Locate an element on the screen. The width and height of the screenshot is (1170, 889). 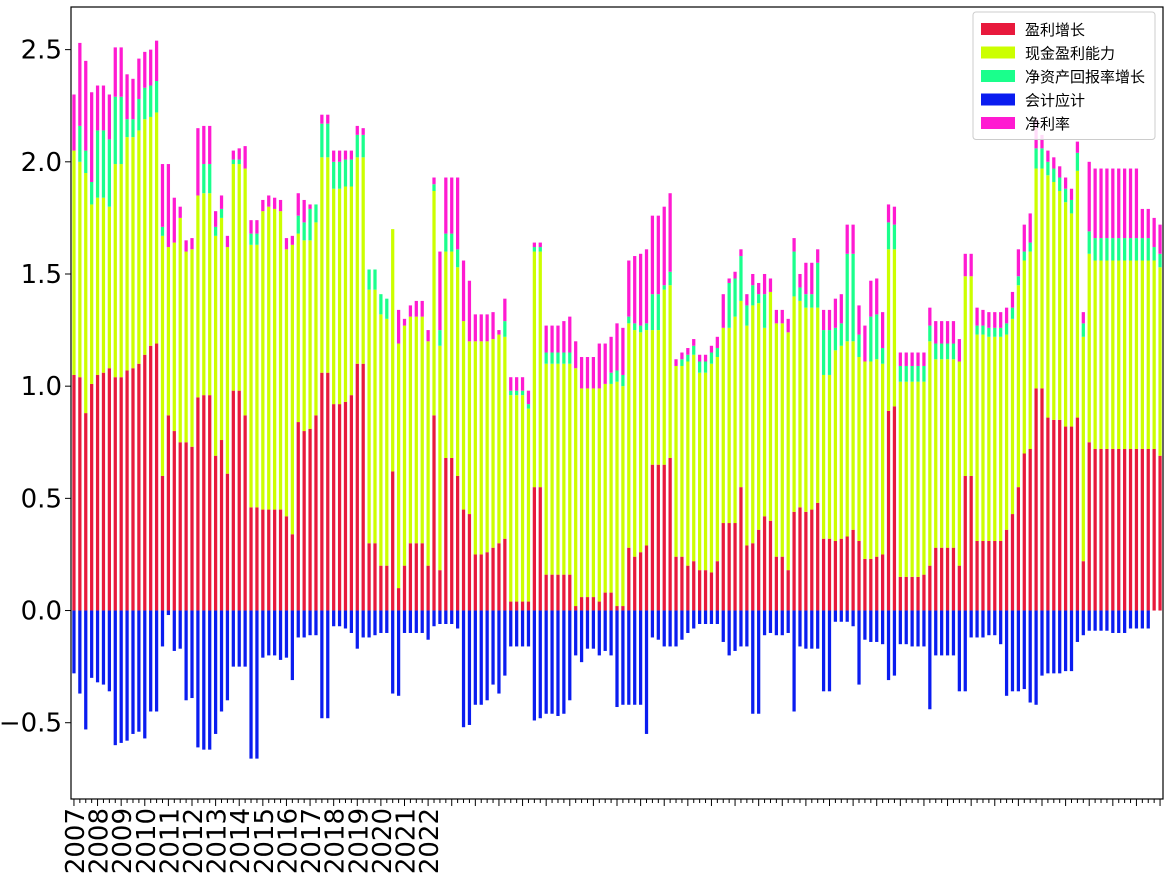
x-tick-label: 2017 is located at coordinates (312, 841).